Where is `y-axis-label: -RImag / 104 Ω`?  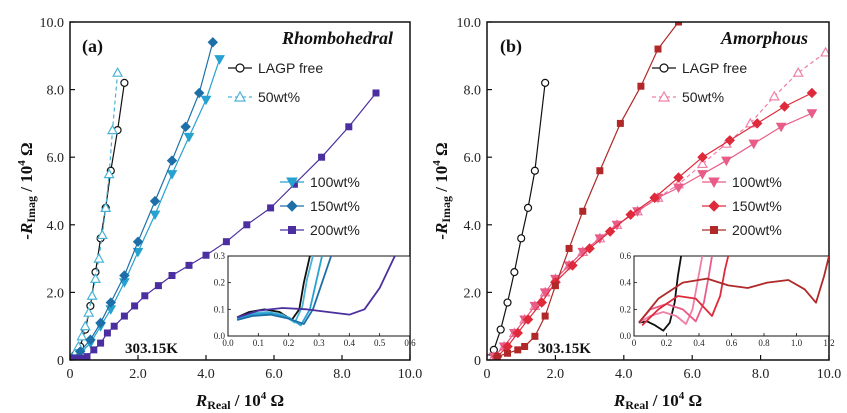 y-axis-label: -RImag / 104 Ω is located at coordinates (442, 190).